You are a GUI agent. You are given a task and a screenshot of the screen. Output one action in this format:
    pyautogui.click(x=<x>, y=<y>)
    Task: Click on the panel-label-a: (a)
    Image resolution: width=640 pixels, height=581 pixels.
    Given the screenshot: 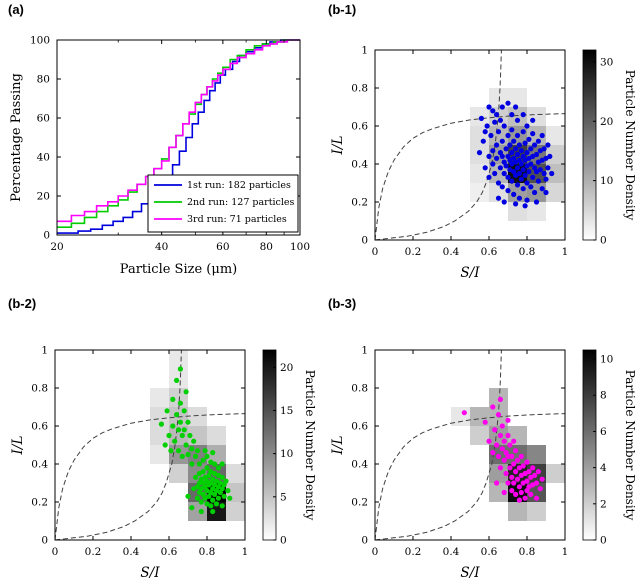 What is the action you would take?
    pyautogui.click(x=16, y=9)
    